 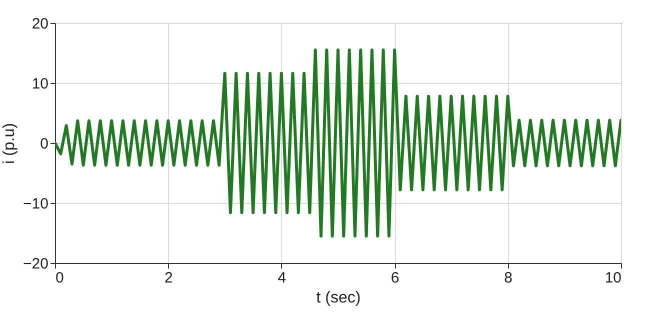 I want to click on x-tick-label: 4, so click(x=282, y=278).